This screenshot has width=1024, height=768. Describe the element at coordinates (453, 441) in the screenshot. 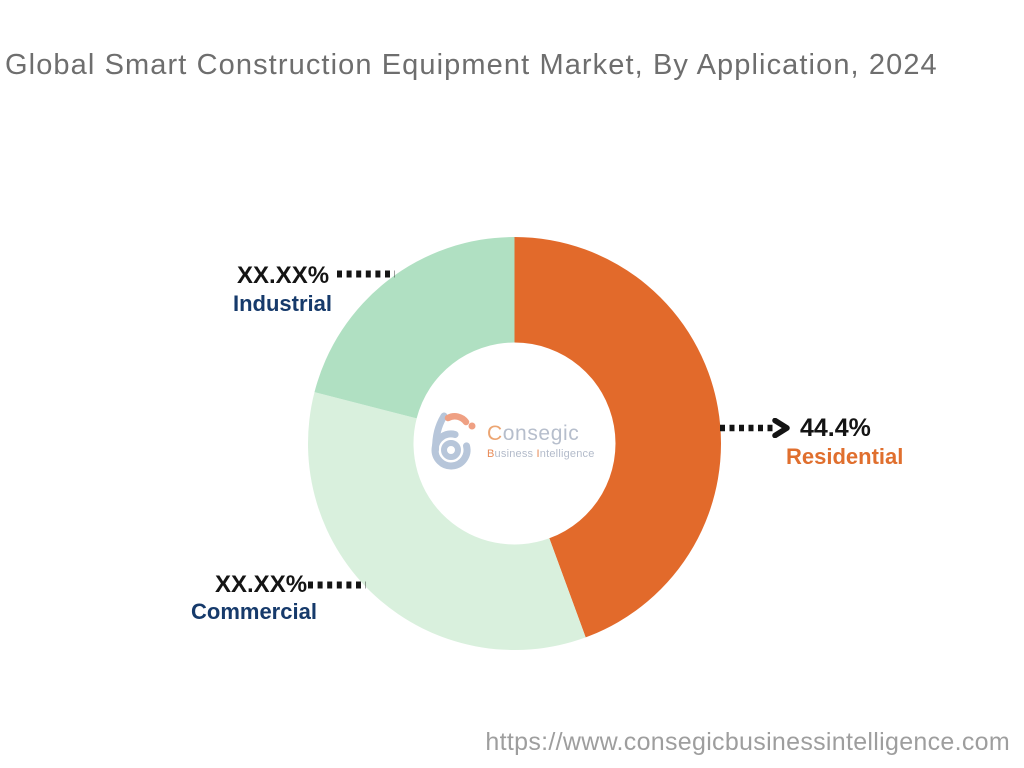

I see `consegic-b-logo-icon` at that location.